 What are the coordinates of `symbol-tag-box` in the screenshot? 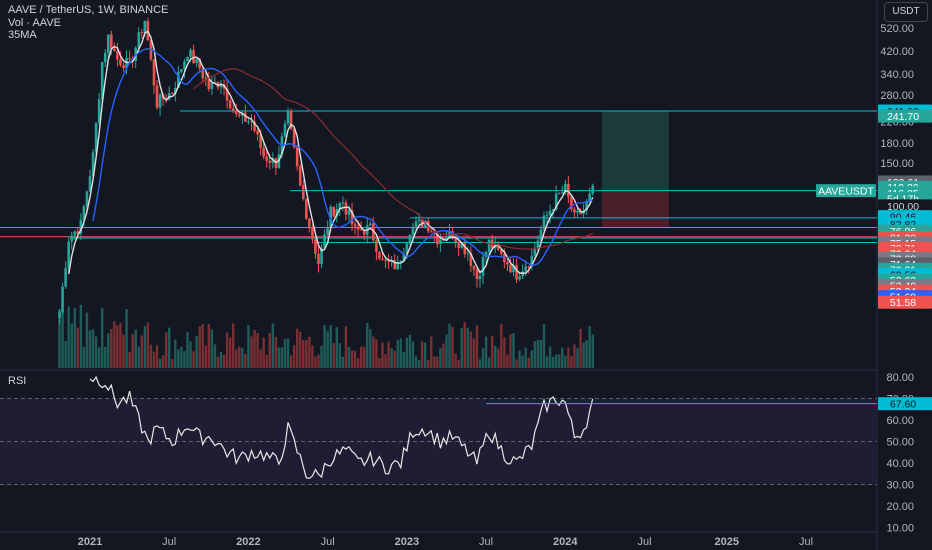 It's located at (846, 191).